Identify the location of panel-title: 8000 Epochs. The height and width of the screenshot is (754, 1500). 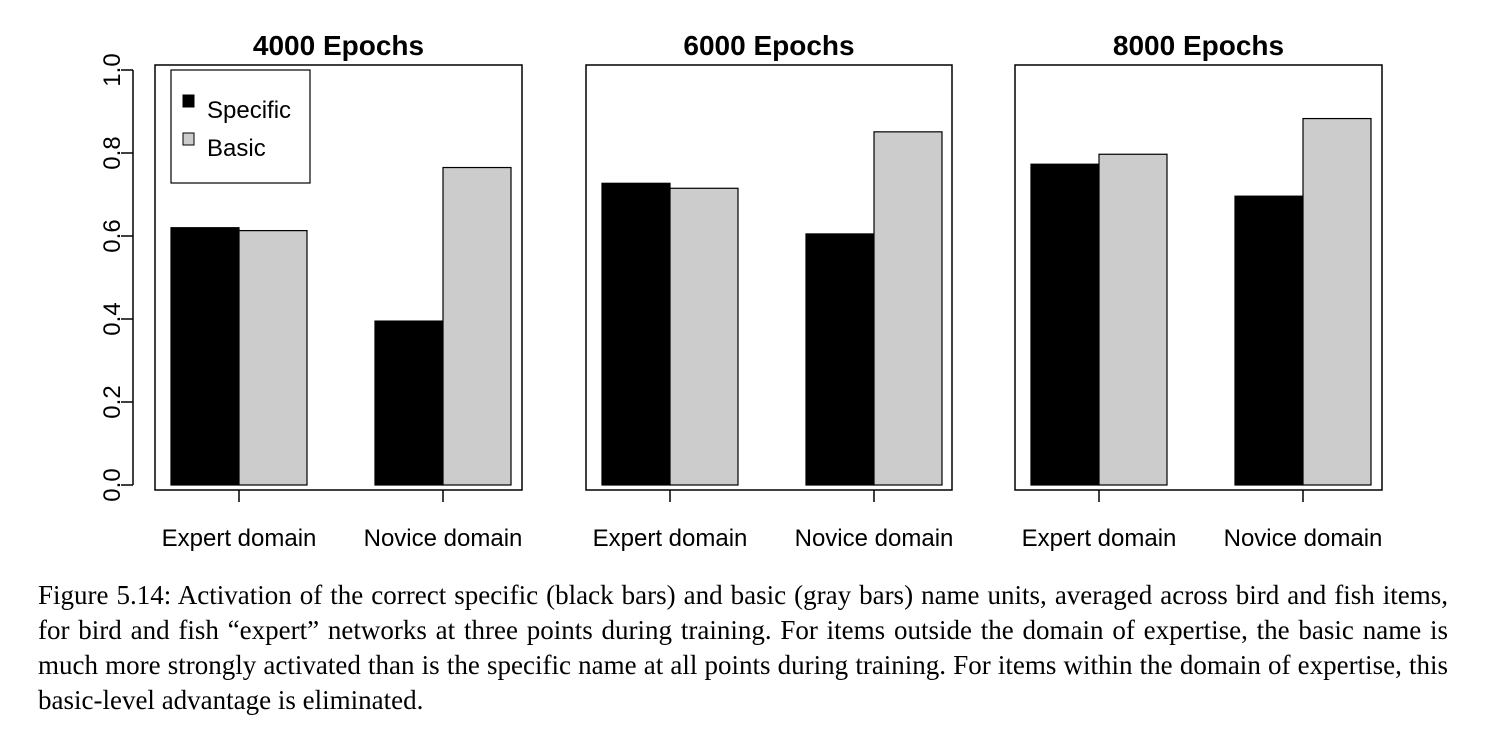
(1198, 45).